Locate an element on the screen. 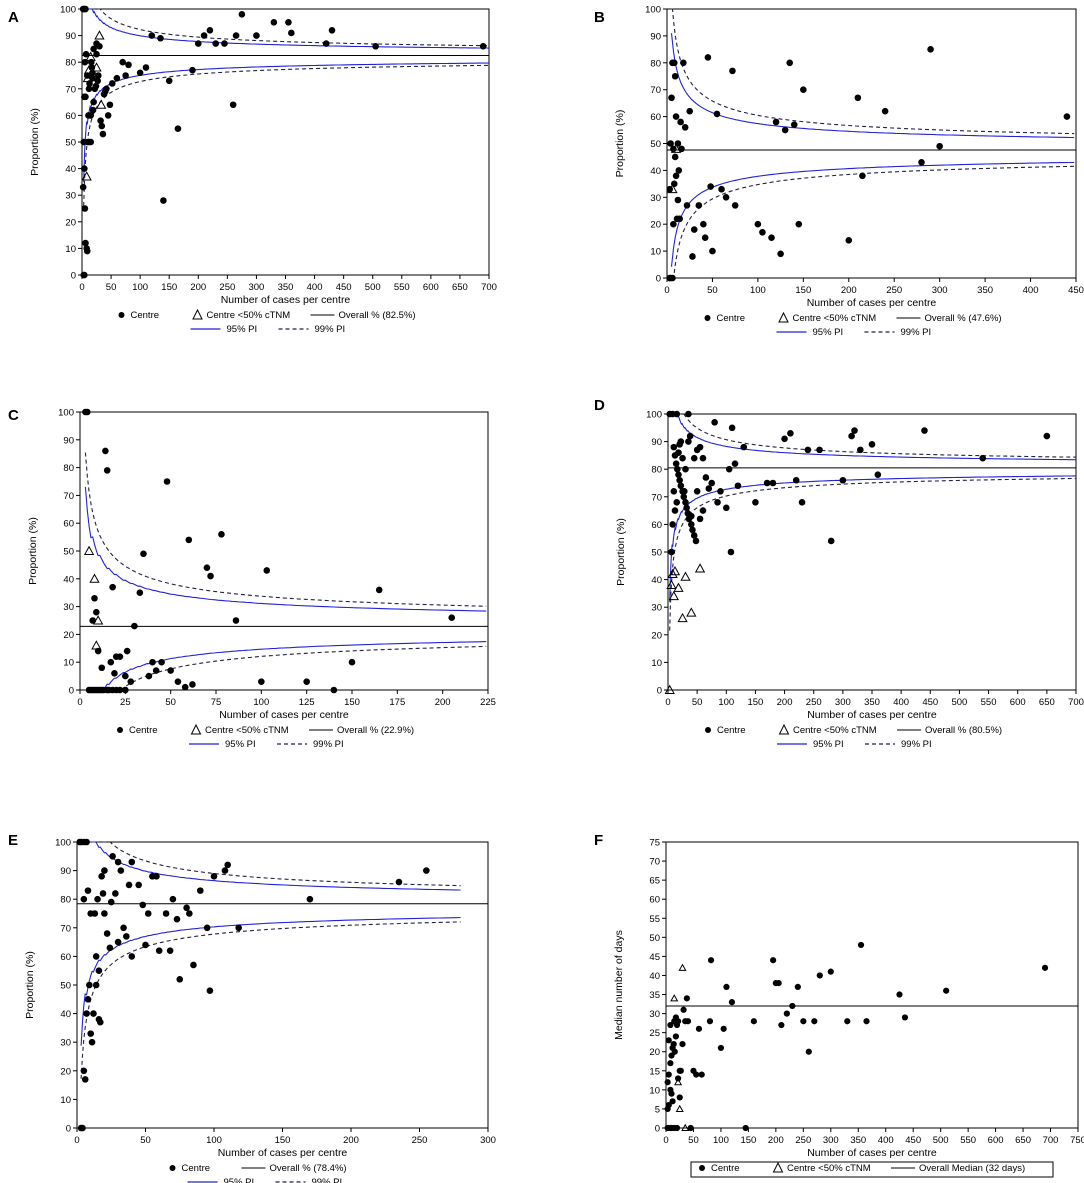 The height and width of the screenshot is (1183, 1084). x-tick-label: 150 is located at coordinates (352, 702).